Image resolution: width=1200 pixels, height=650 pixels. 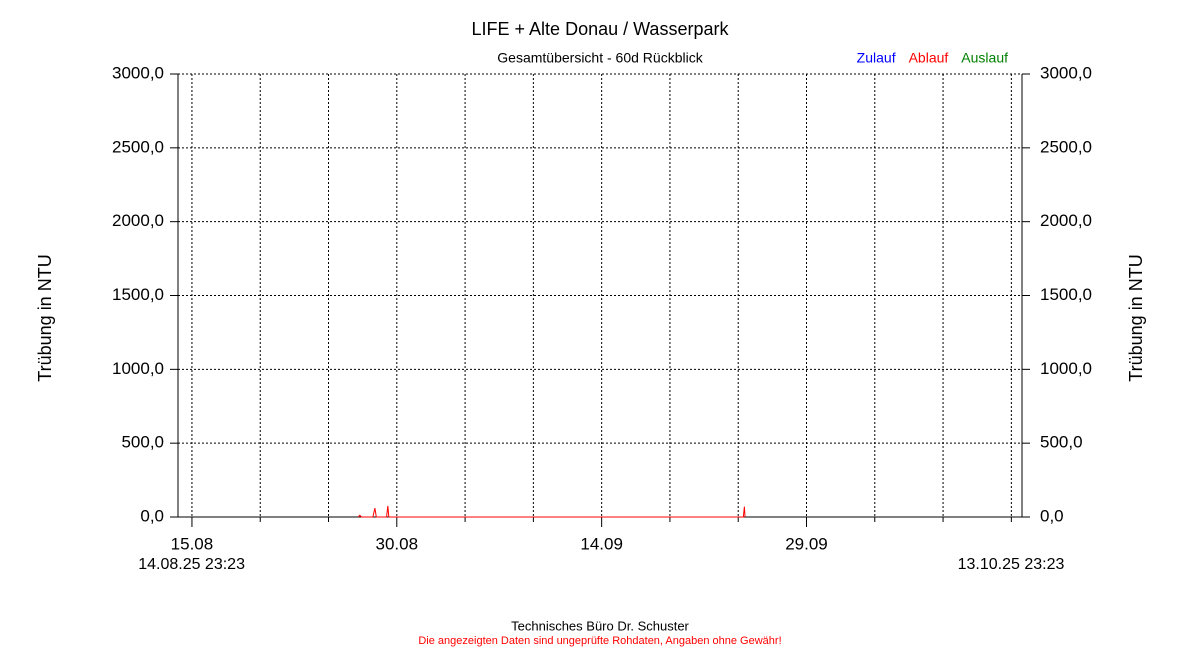 I want to click on x-range-label: 13.10.25 23:23, so click(x=1011, y=564).